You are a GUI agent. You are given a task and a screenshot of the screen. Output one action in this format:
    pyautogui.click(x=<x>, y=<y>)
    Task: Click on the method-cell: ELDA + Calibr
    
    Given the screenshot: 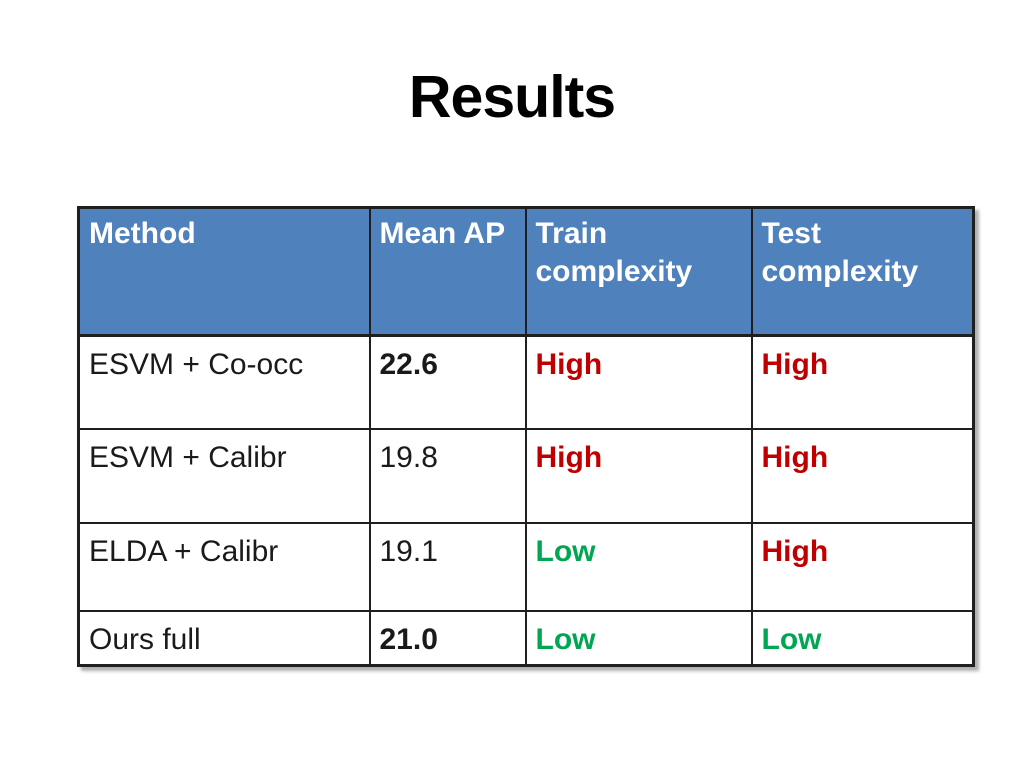 What is the action you would take?
    pyautogui.click(x=224, y=566)
    